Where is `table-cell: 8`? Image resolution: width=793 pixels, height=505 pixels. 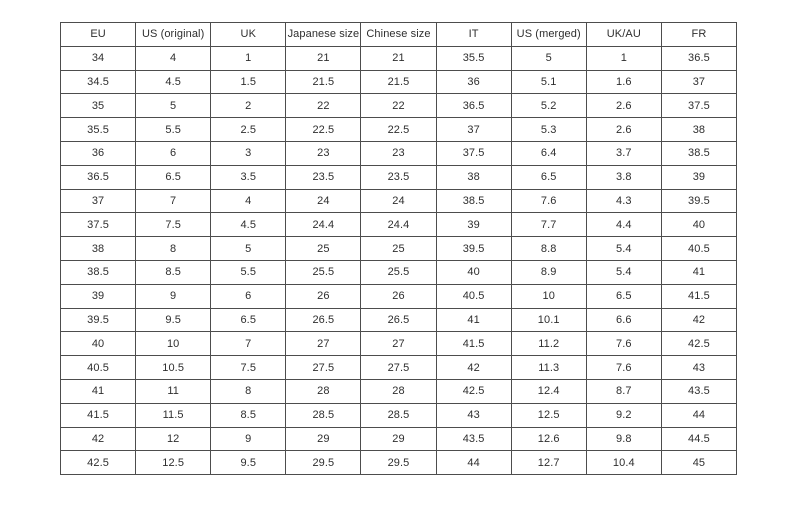 table-cell: 8 is located at coordinates (248, 391).